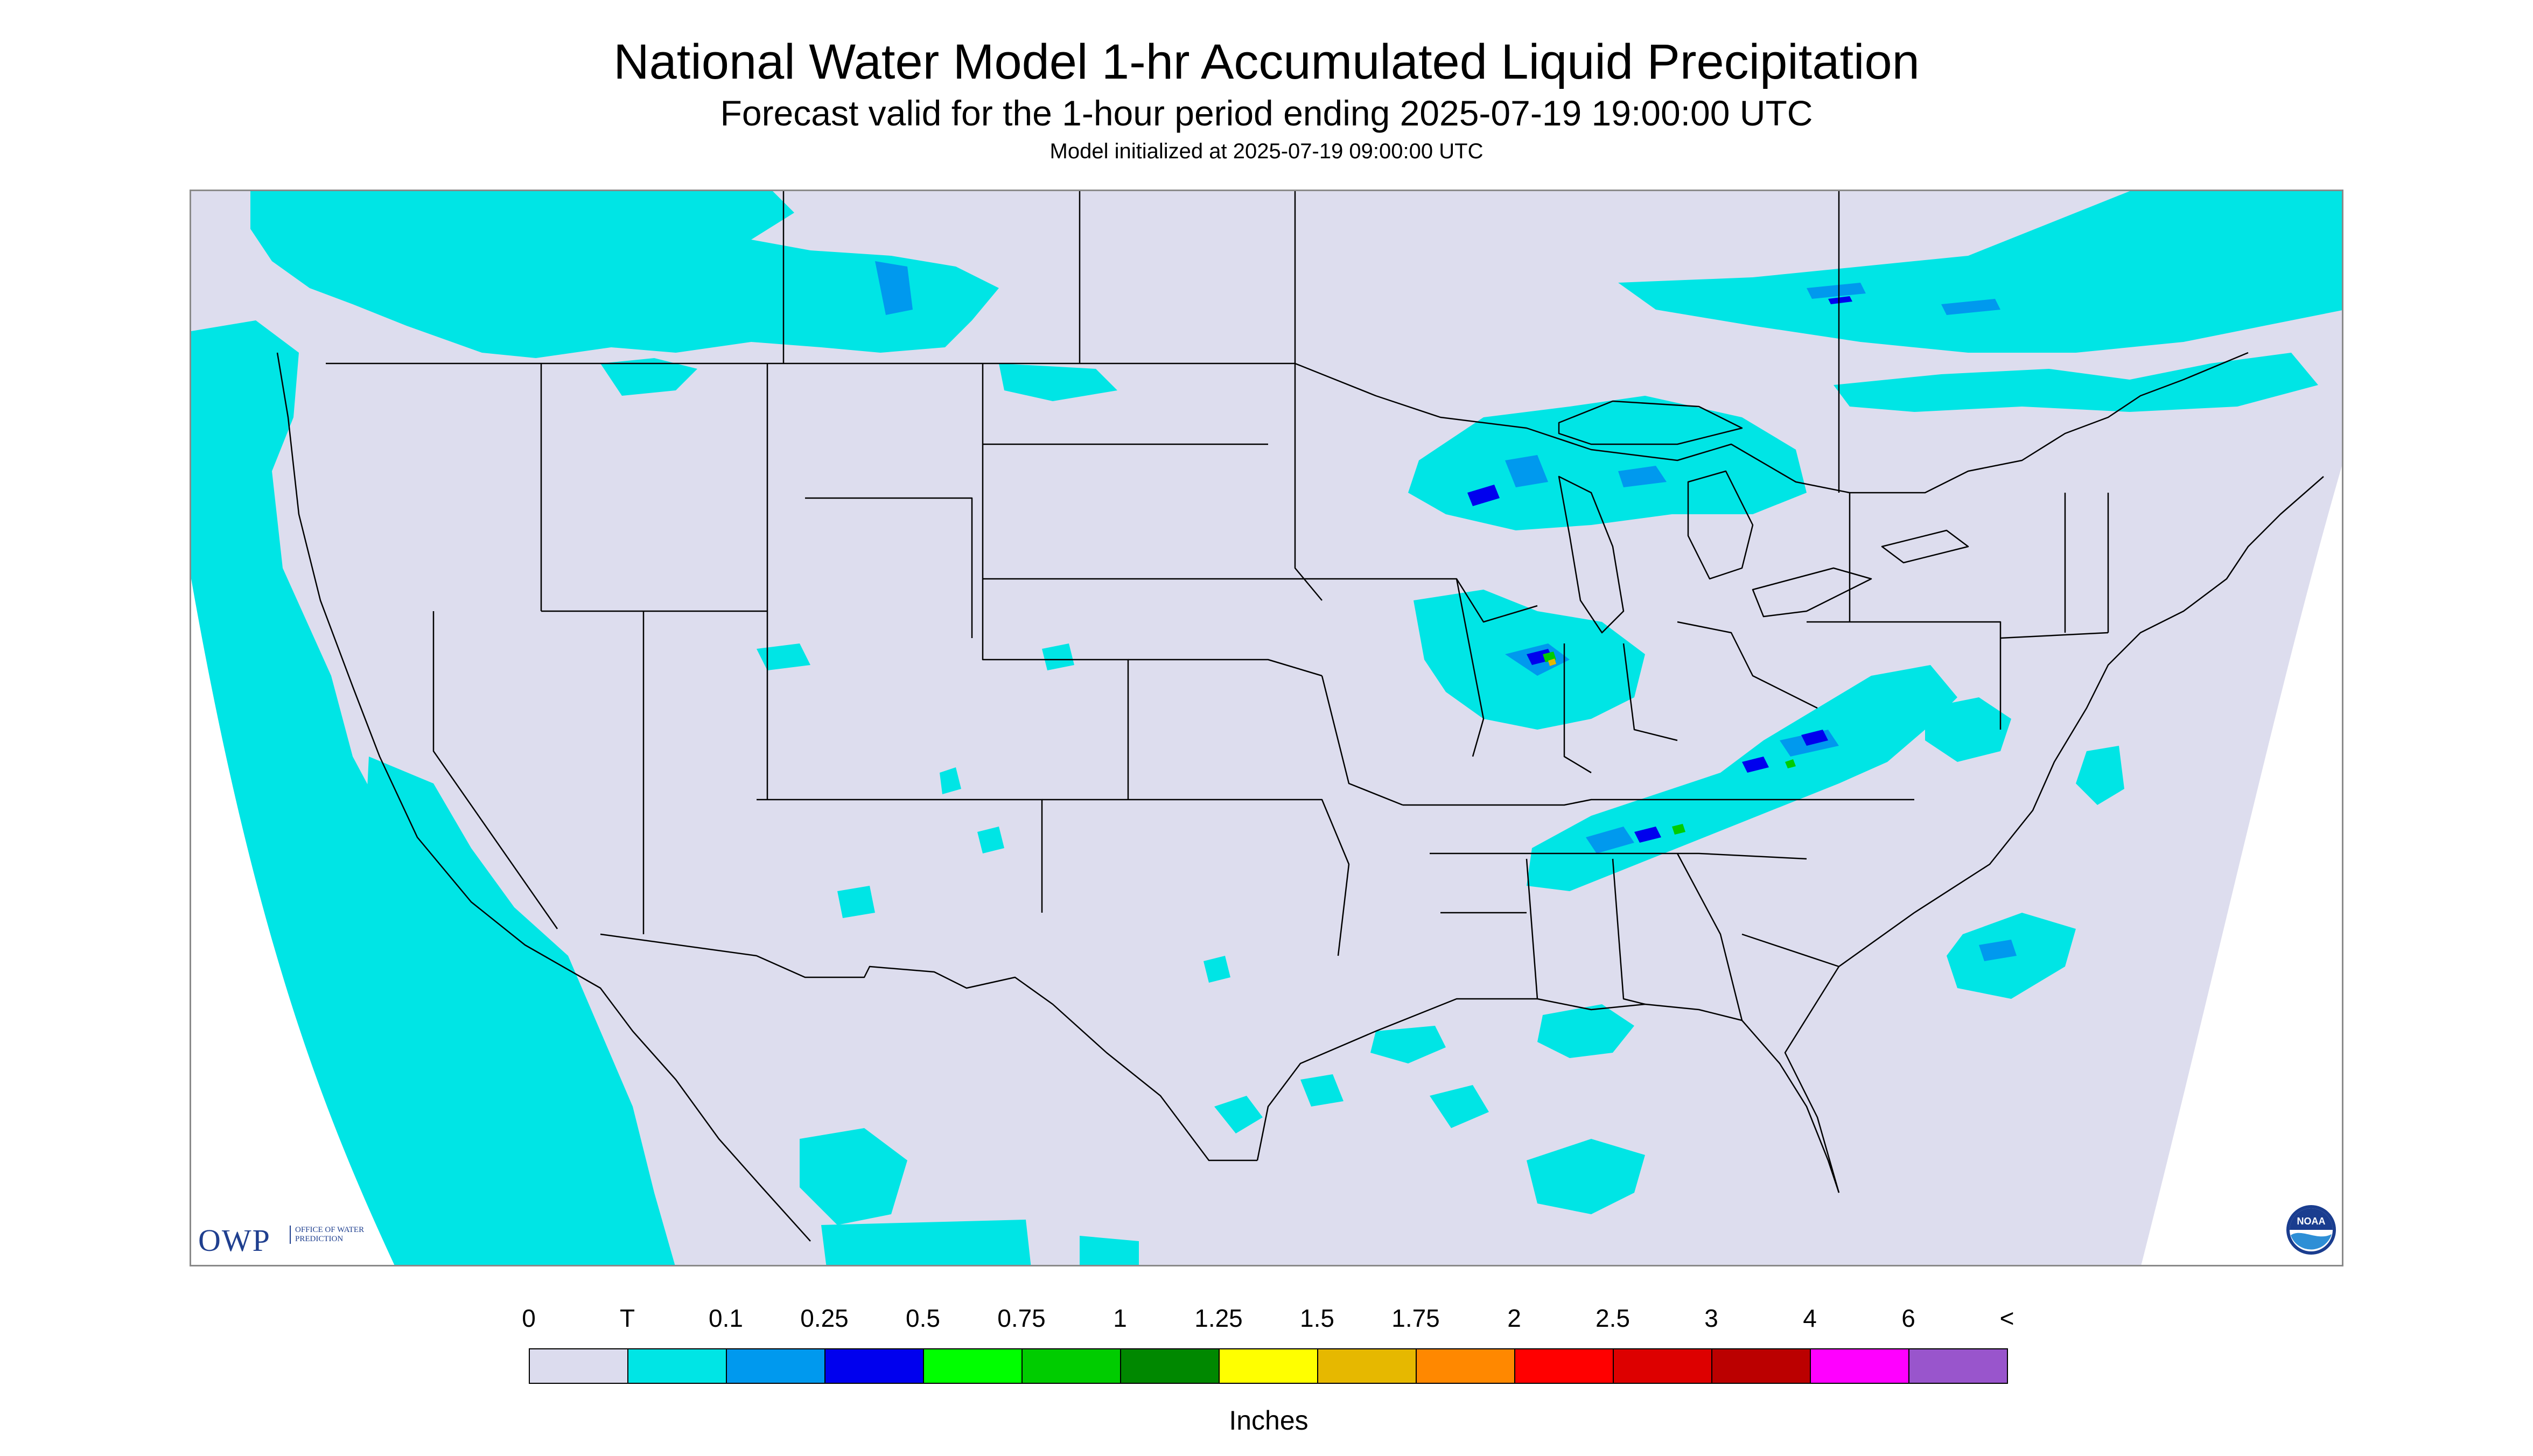 The width and height of the screenshot is (2533, 1456). What do you see at coordinates (1415, 1318) in the screenshot?
I see `legend-label: 1.75` at bounding box center [1415, 1318].